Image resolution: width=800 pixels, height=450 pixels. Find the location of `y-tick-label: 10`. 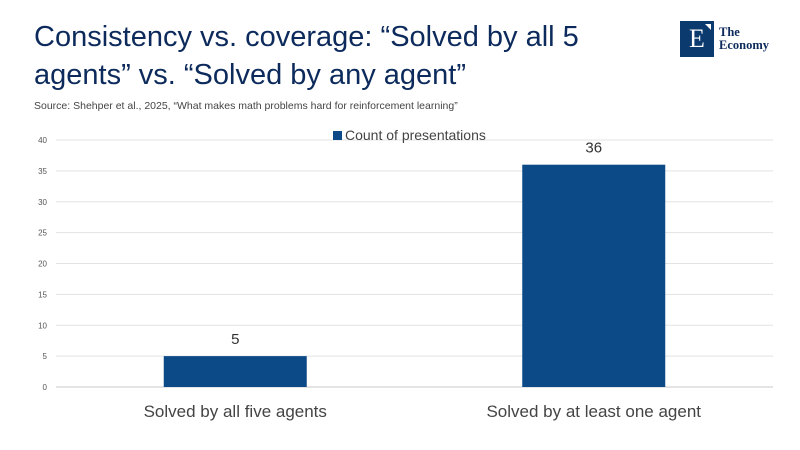

y-tick-label: 10 is located at coordinates (42, 325).